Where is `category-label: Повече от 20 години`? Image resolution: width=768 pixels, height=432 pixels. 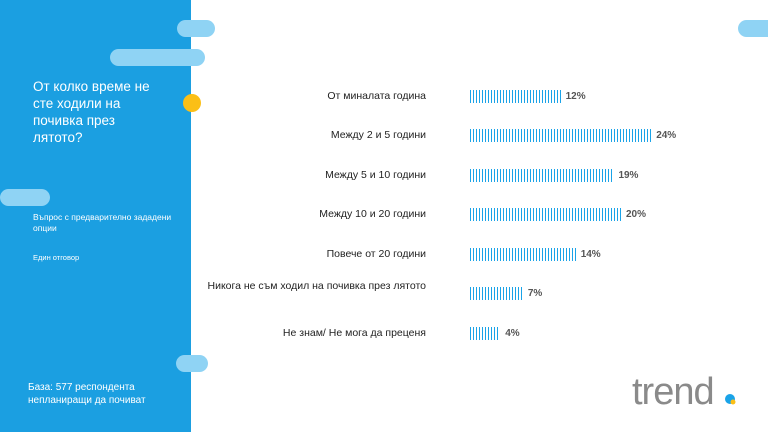 category-label: Повече от 20 години is located at coordinates (376, 254).